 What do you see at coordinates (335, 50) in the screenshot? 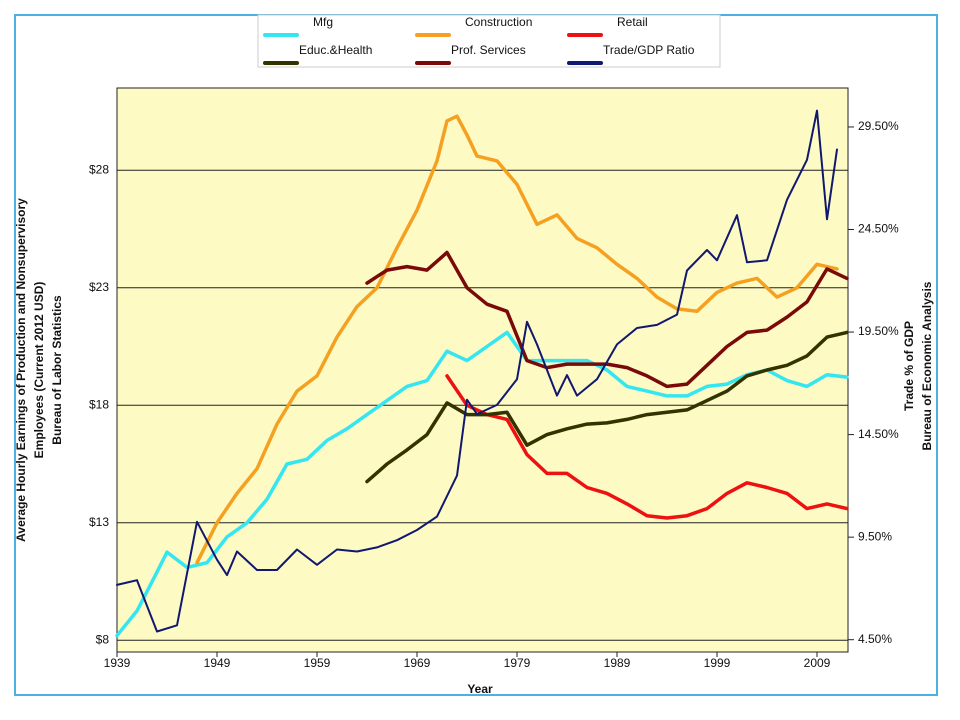
I see `legend-label: Educ.&Health` at bounding box center [335, 50].